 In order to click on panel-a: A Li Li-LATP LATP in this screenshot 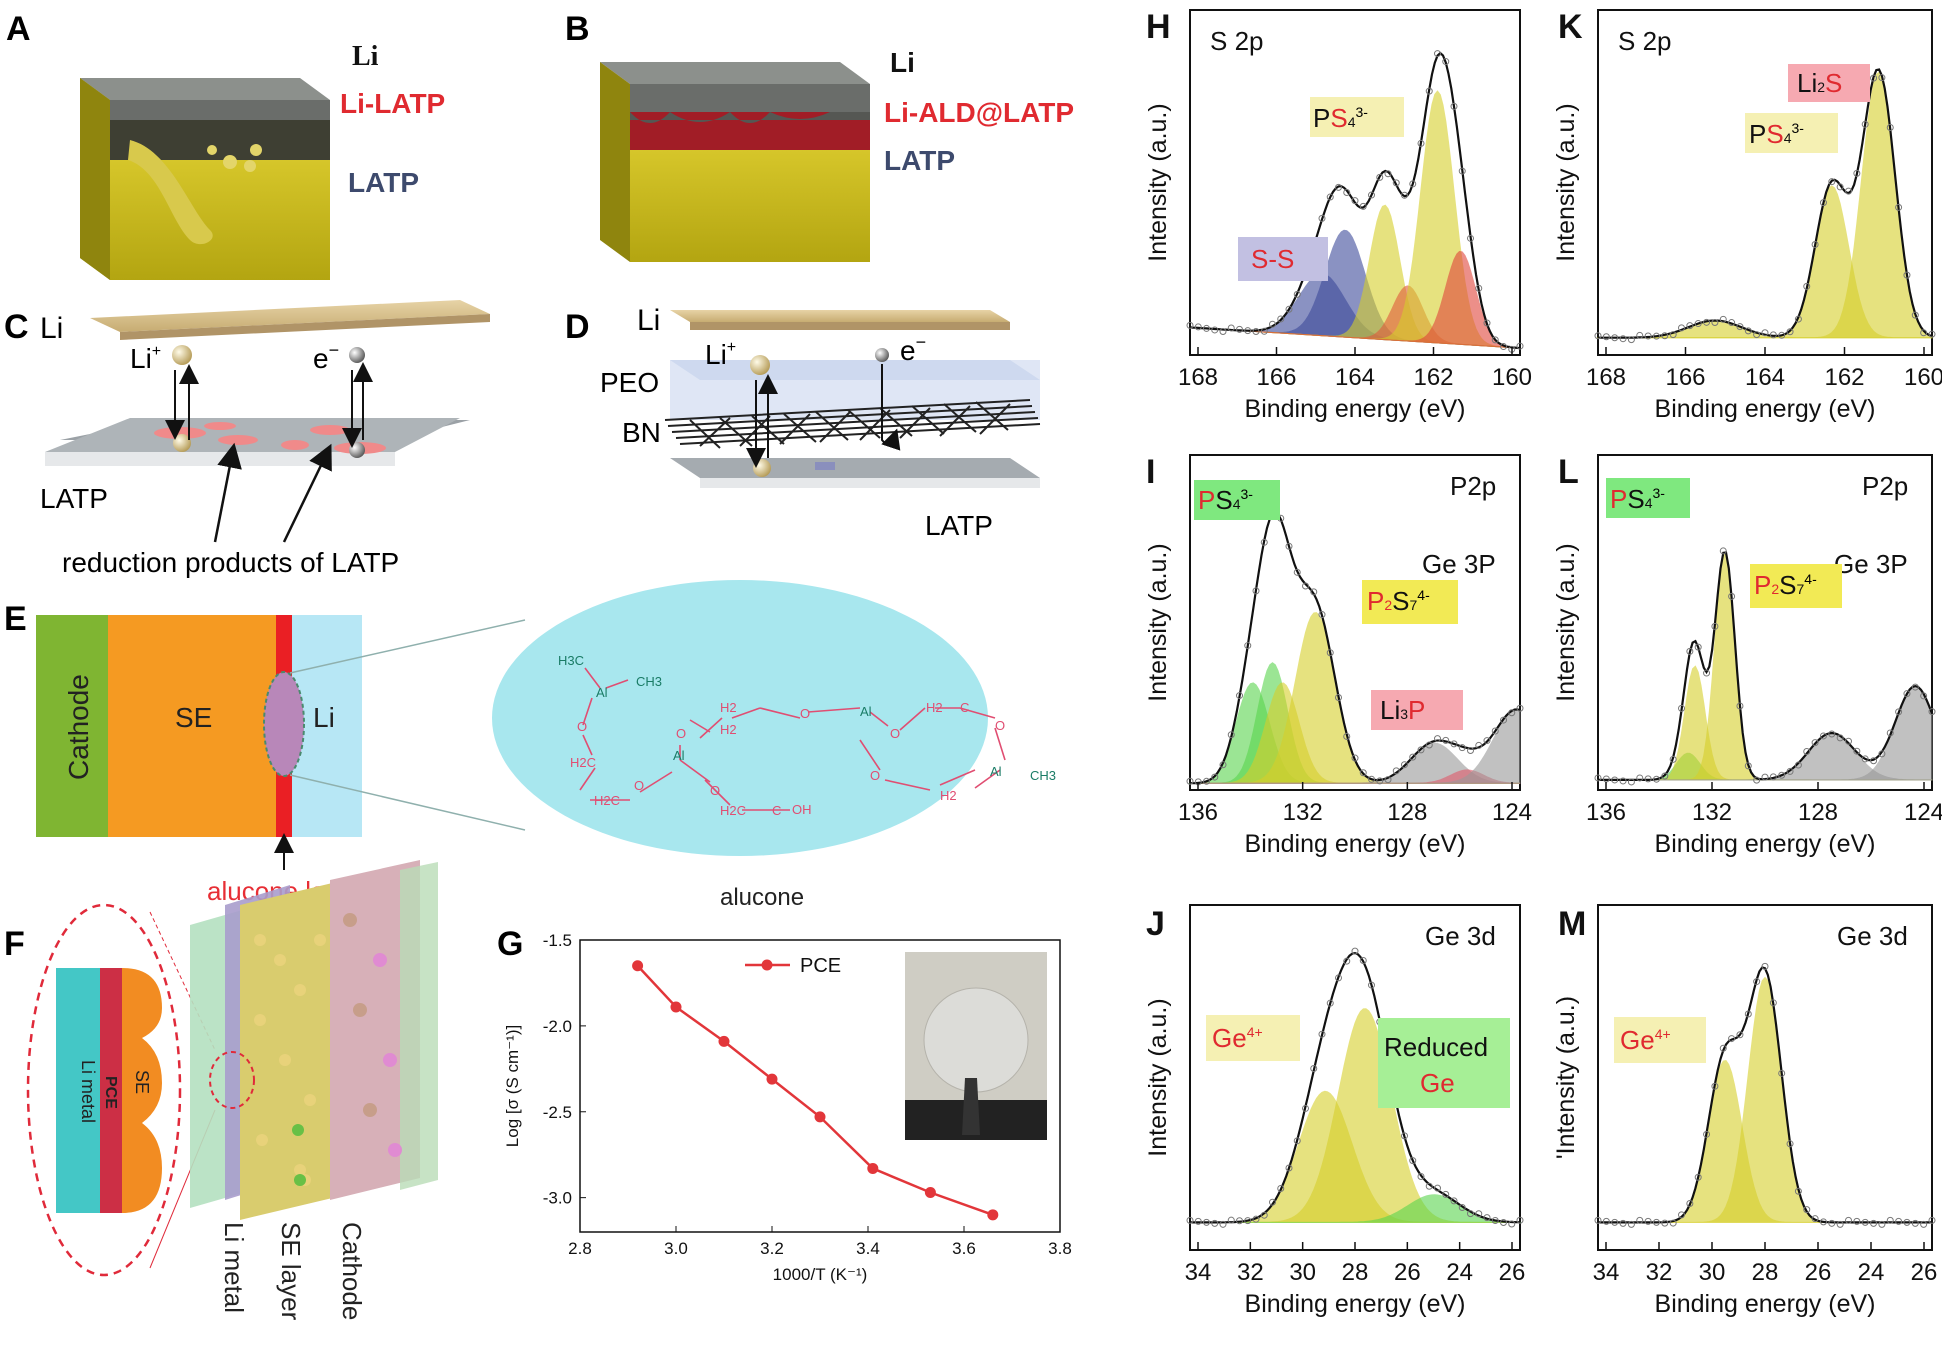, I will do `click(225, 145)`.